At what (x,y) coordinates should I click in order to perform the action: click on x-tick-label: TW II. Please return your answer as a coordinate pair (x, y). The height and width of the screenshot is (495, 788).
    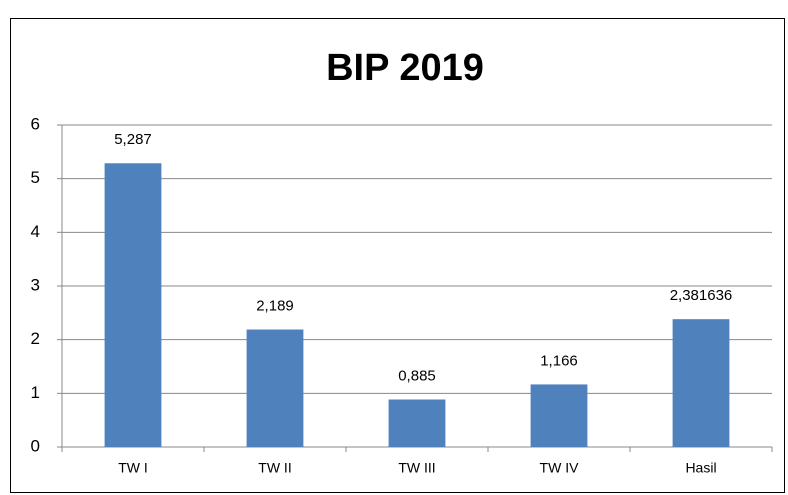
    Looking at the image, I should click on (274, 468).